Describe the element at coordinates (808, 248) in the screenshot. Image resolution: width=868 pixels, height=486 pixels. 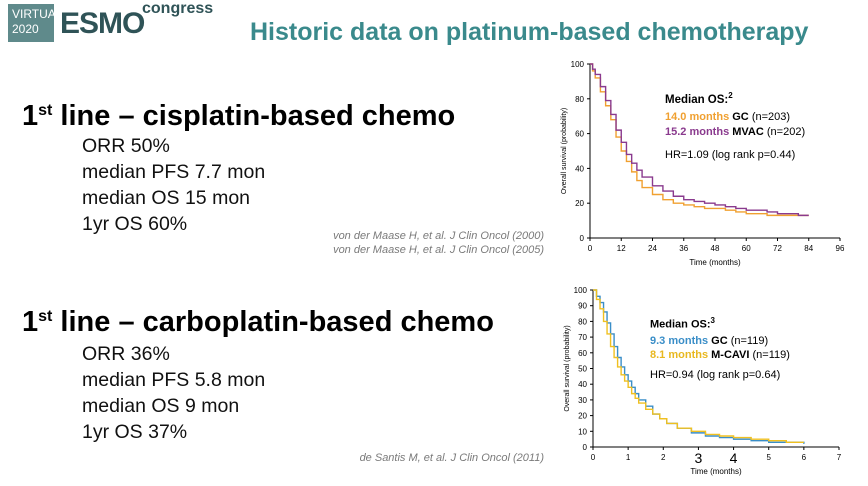
I see `x-tick-label: 84` at that location.